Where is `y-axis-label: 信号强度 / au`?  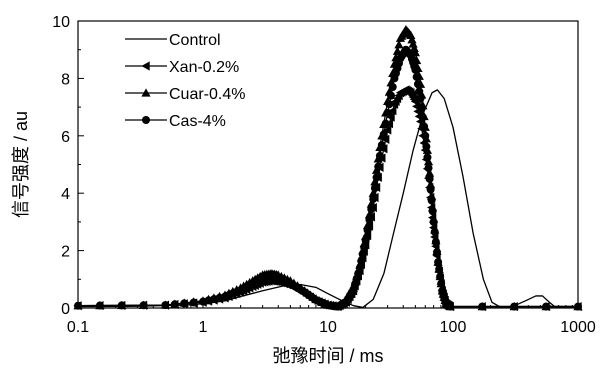
y-axis-label: 信号强度 / au is located at coordinates (21, 164).